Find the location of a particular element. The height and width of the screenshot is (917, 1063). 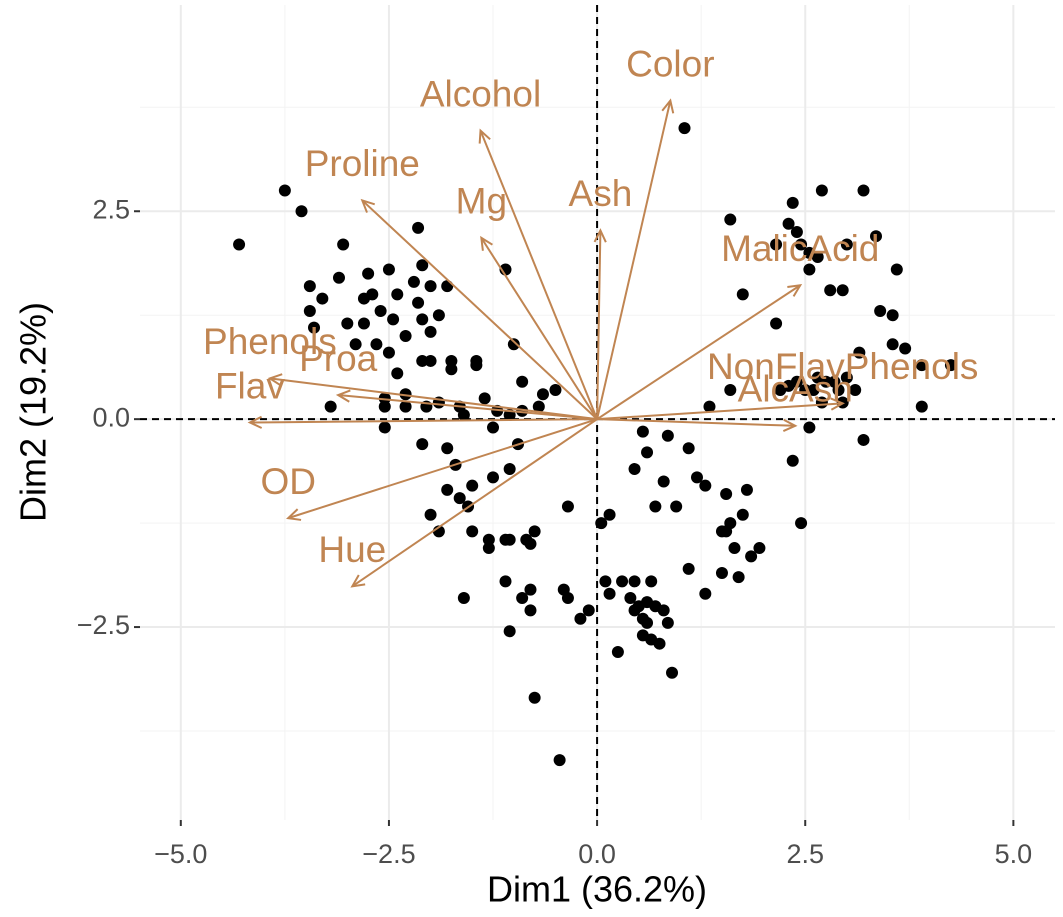

variable-label: OD is located at coordinates (288, 481).